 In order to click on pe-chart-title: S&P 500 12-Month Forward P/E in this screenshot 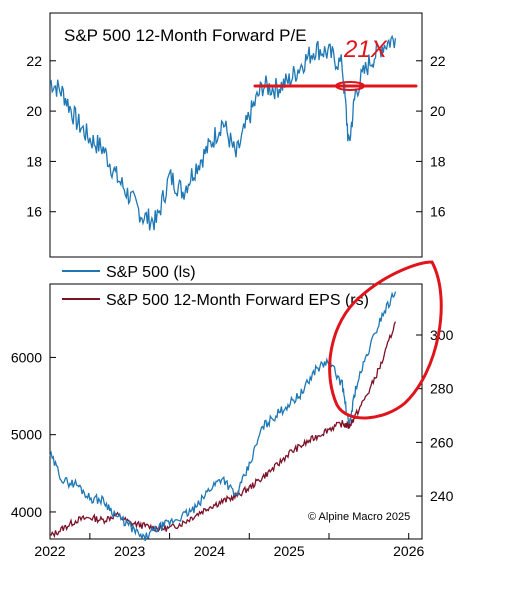, I will do `click(185, 35)`.